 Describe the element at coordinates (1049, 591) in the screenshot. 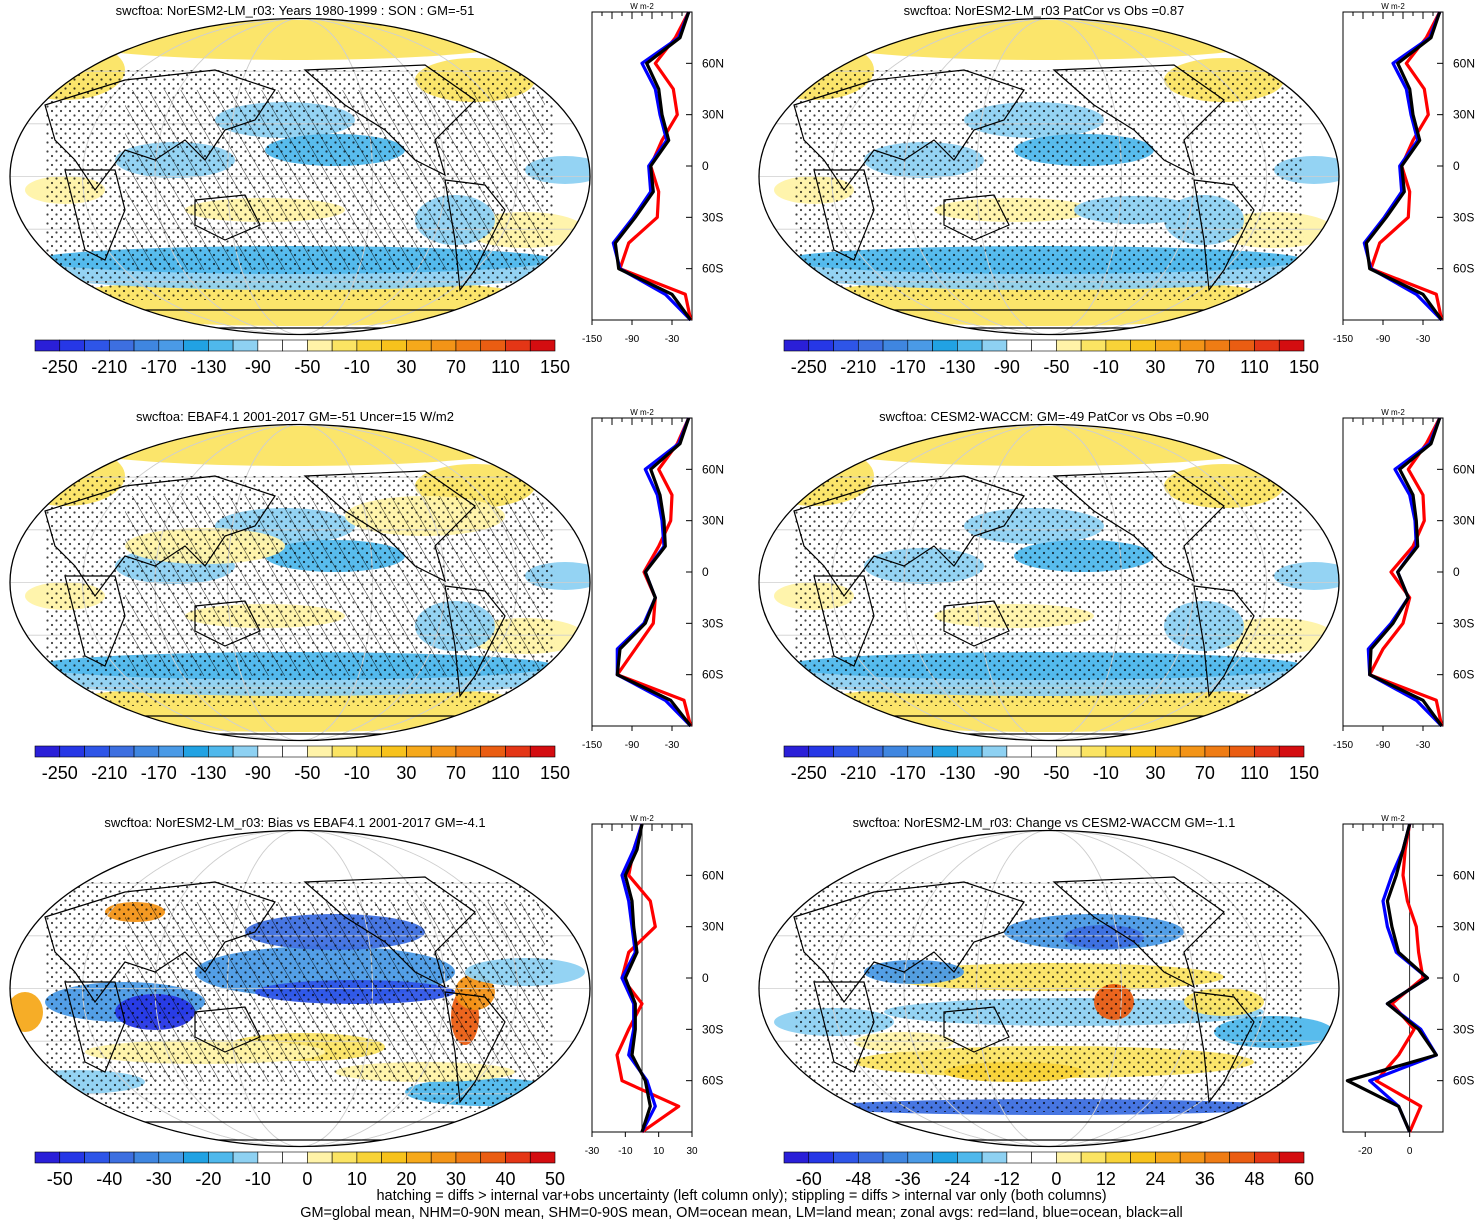

I see `stippling` at that location.